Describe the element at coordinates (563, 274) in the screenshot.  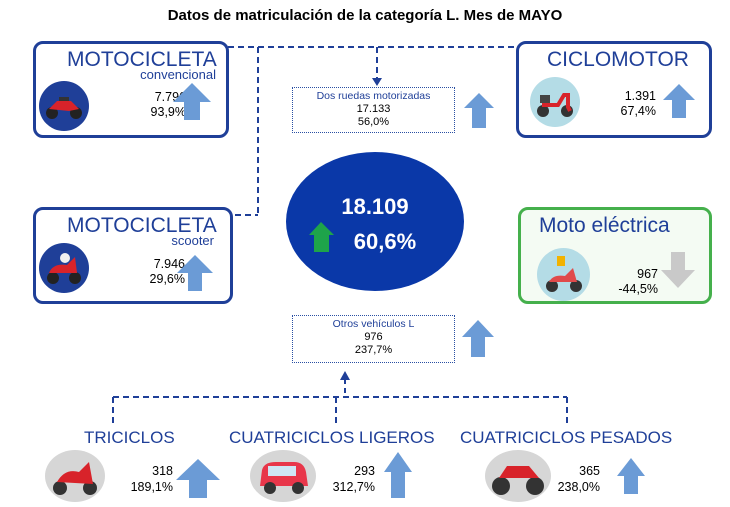
I see `electric-moto-icon` at that location.